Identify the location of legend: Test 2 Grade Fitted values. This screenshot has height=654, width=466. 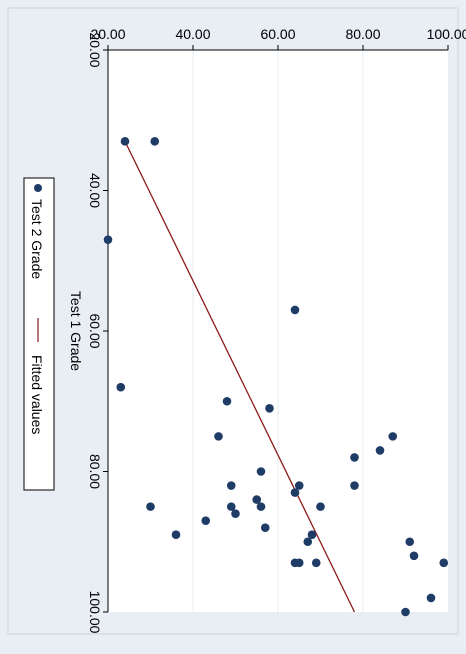
(39, 334).